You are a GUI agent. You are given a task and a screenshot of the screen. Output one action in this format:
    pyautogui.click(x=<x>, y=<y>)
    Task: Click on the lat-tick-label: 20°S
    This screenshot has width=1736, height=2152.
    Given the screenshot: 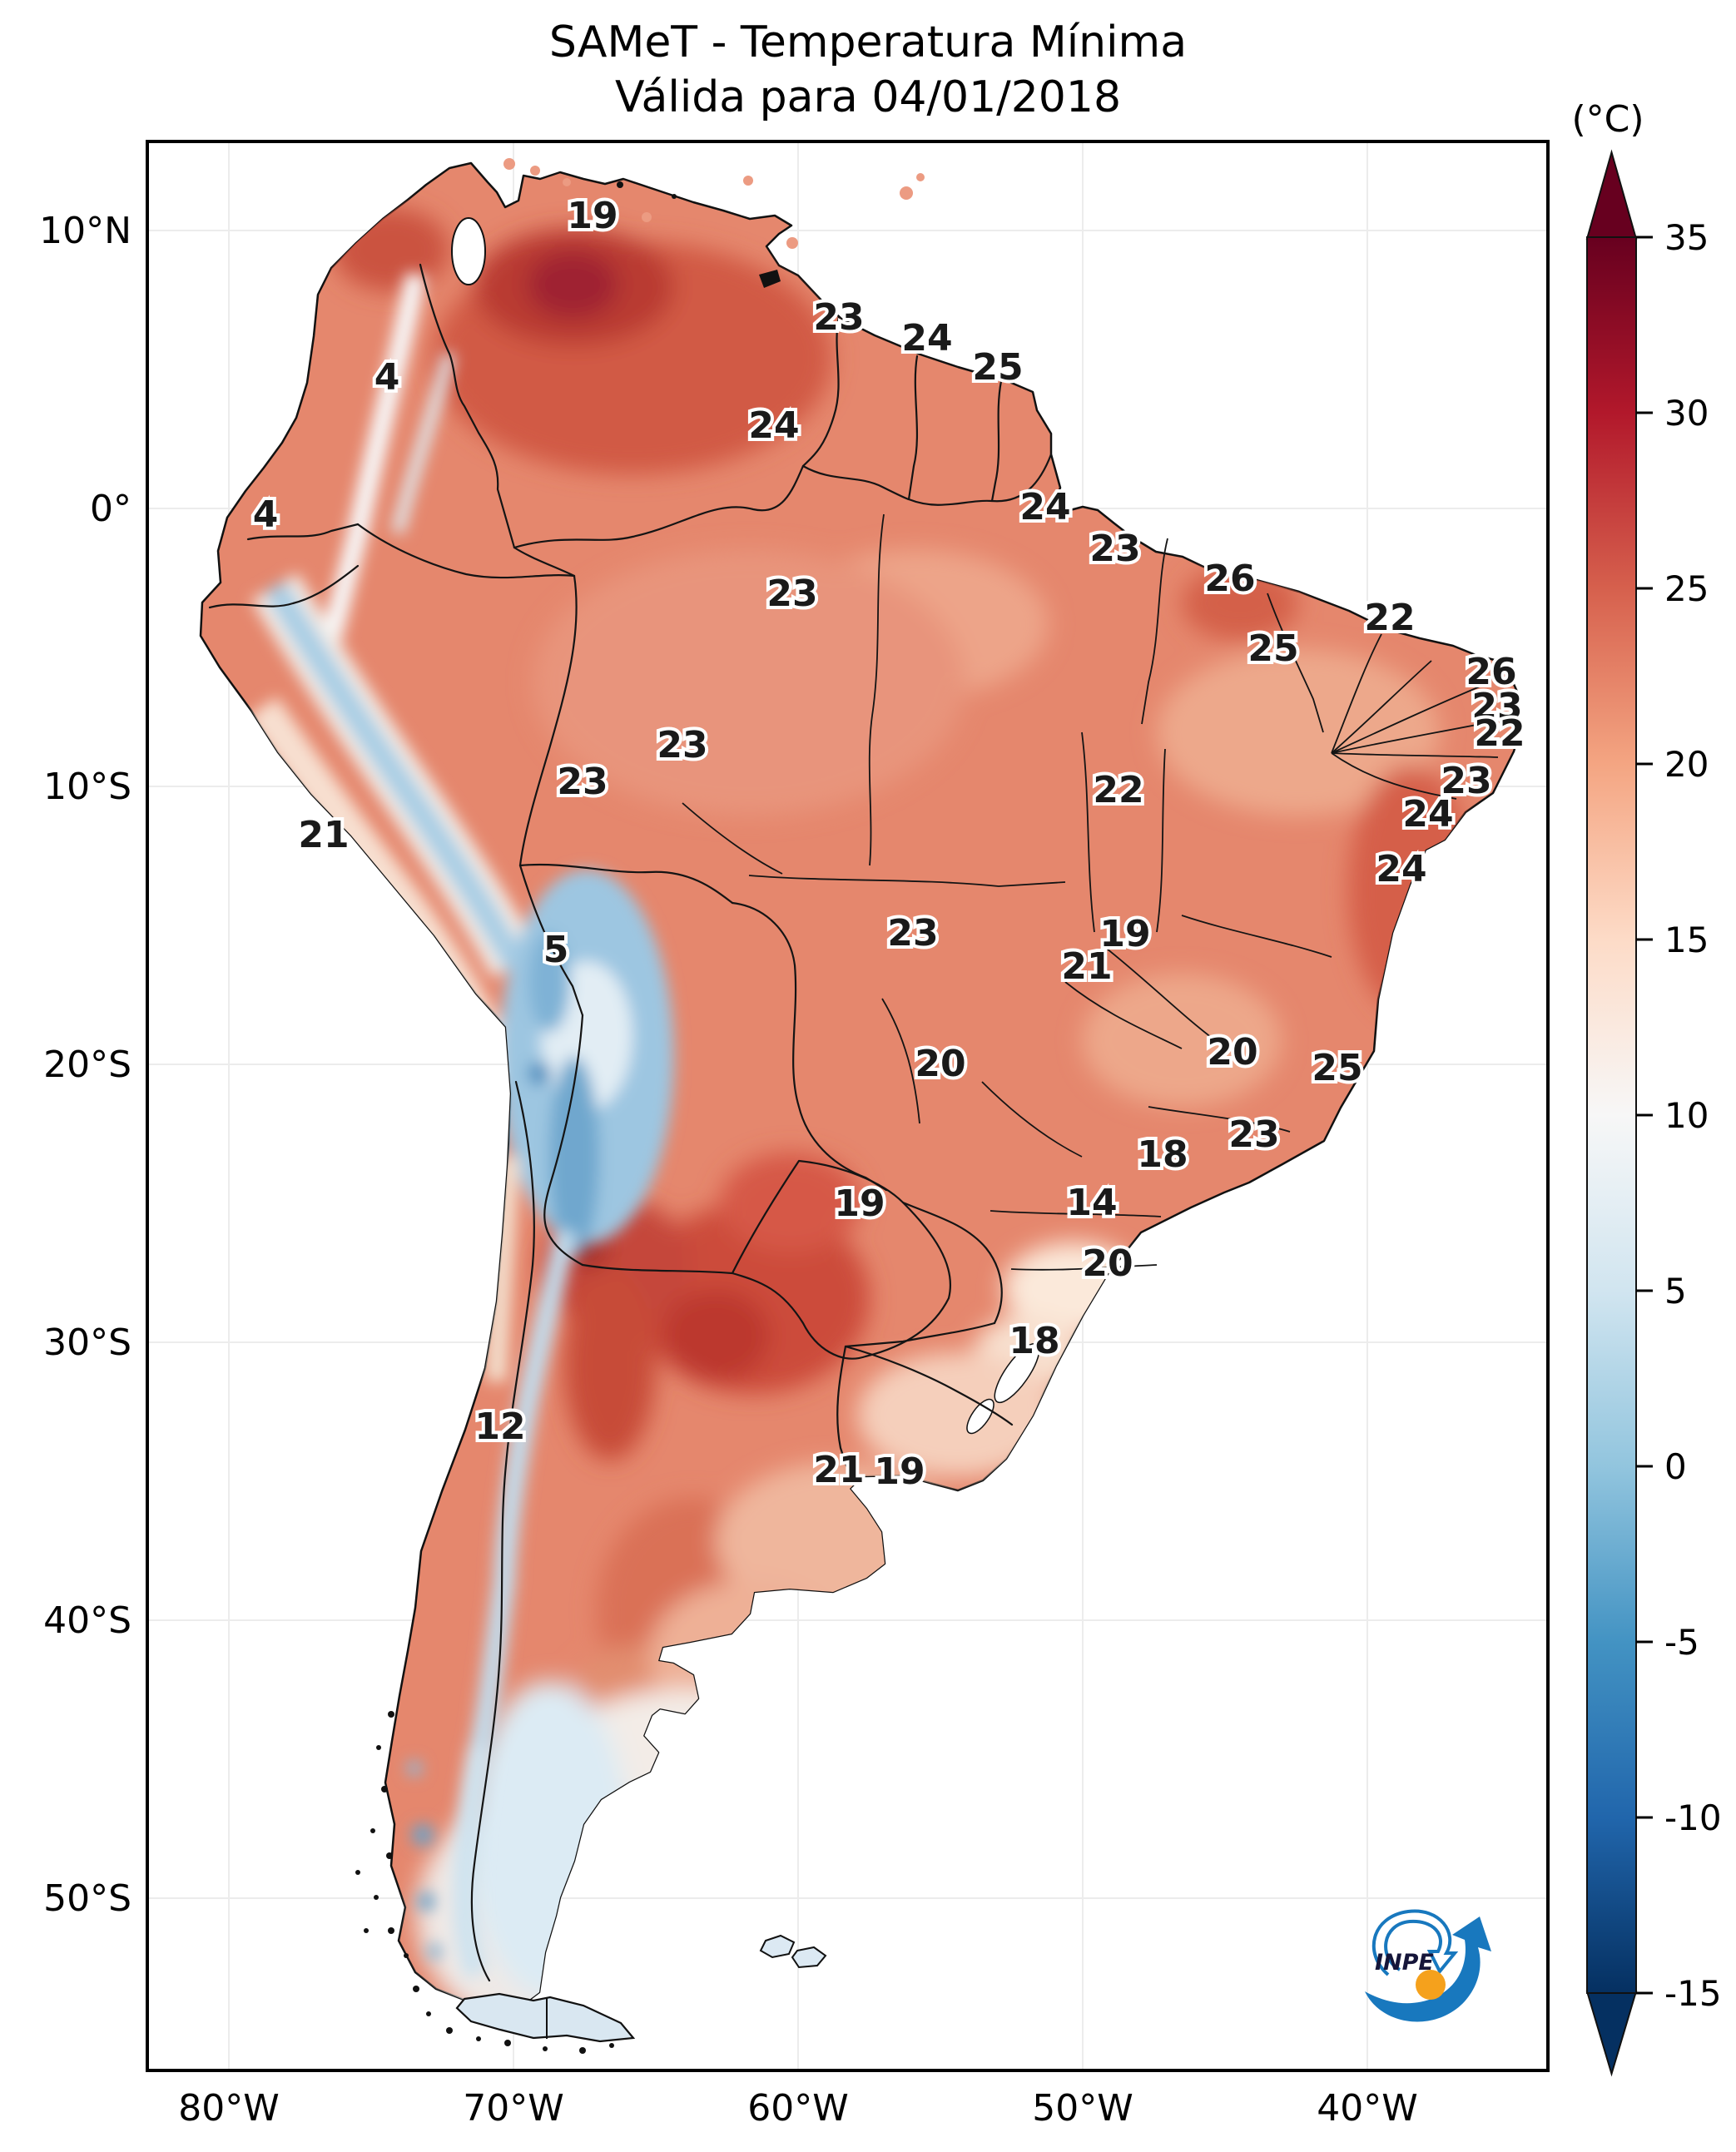 What is the action you would take?
    pyautogui.click(x=87, y=1065)
    